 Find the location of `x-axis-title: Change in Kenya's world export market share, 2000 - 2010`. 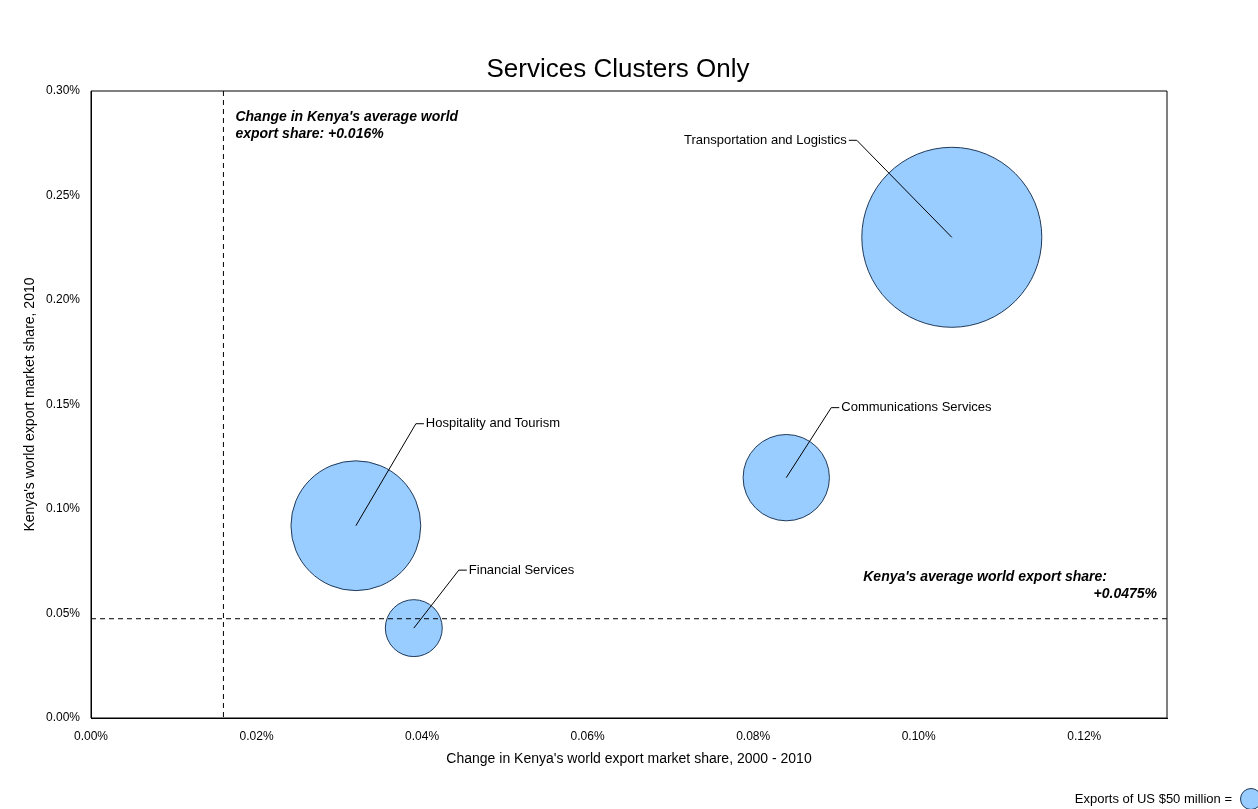

x-axis-title: Change in Kenya's world export market share, 2000 - 2010 is located at coordinates (629, 757).